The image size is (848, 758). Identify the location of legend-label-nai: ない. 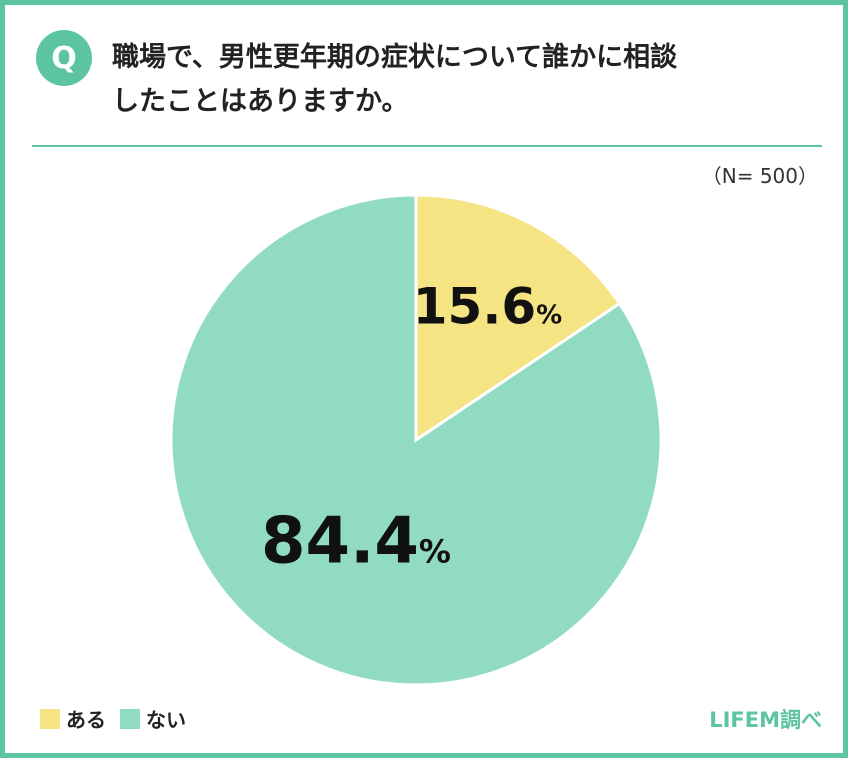
(166, 720).